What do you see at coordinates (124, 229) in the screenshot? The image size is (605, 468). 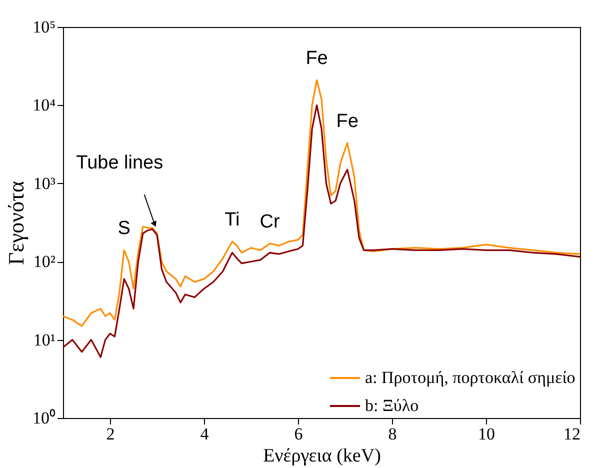 I see `annotation: S` at bounding box center [124, 229].